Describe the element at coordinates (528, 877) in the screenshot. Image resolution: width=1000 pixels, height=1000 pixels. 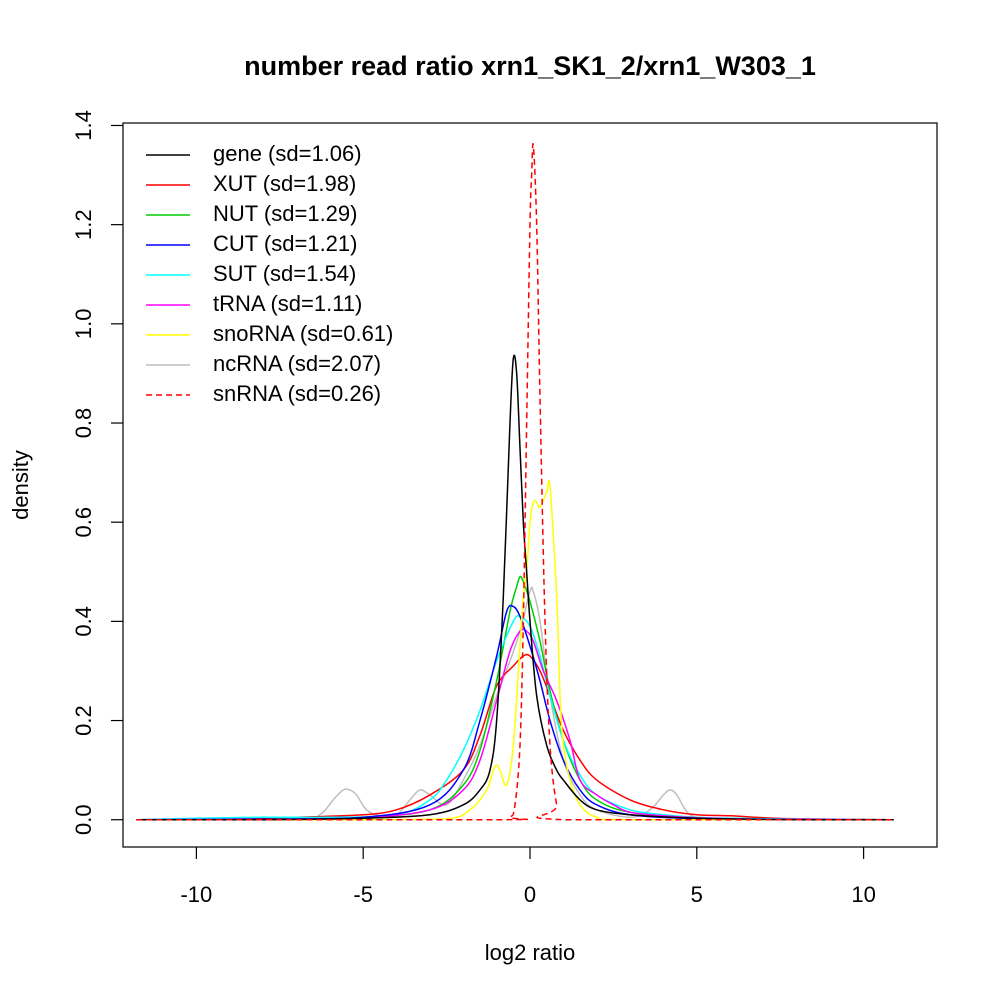
I see `x-axis: -10 -5 0 5 10` at that location.